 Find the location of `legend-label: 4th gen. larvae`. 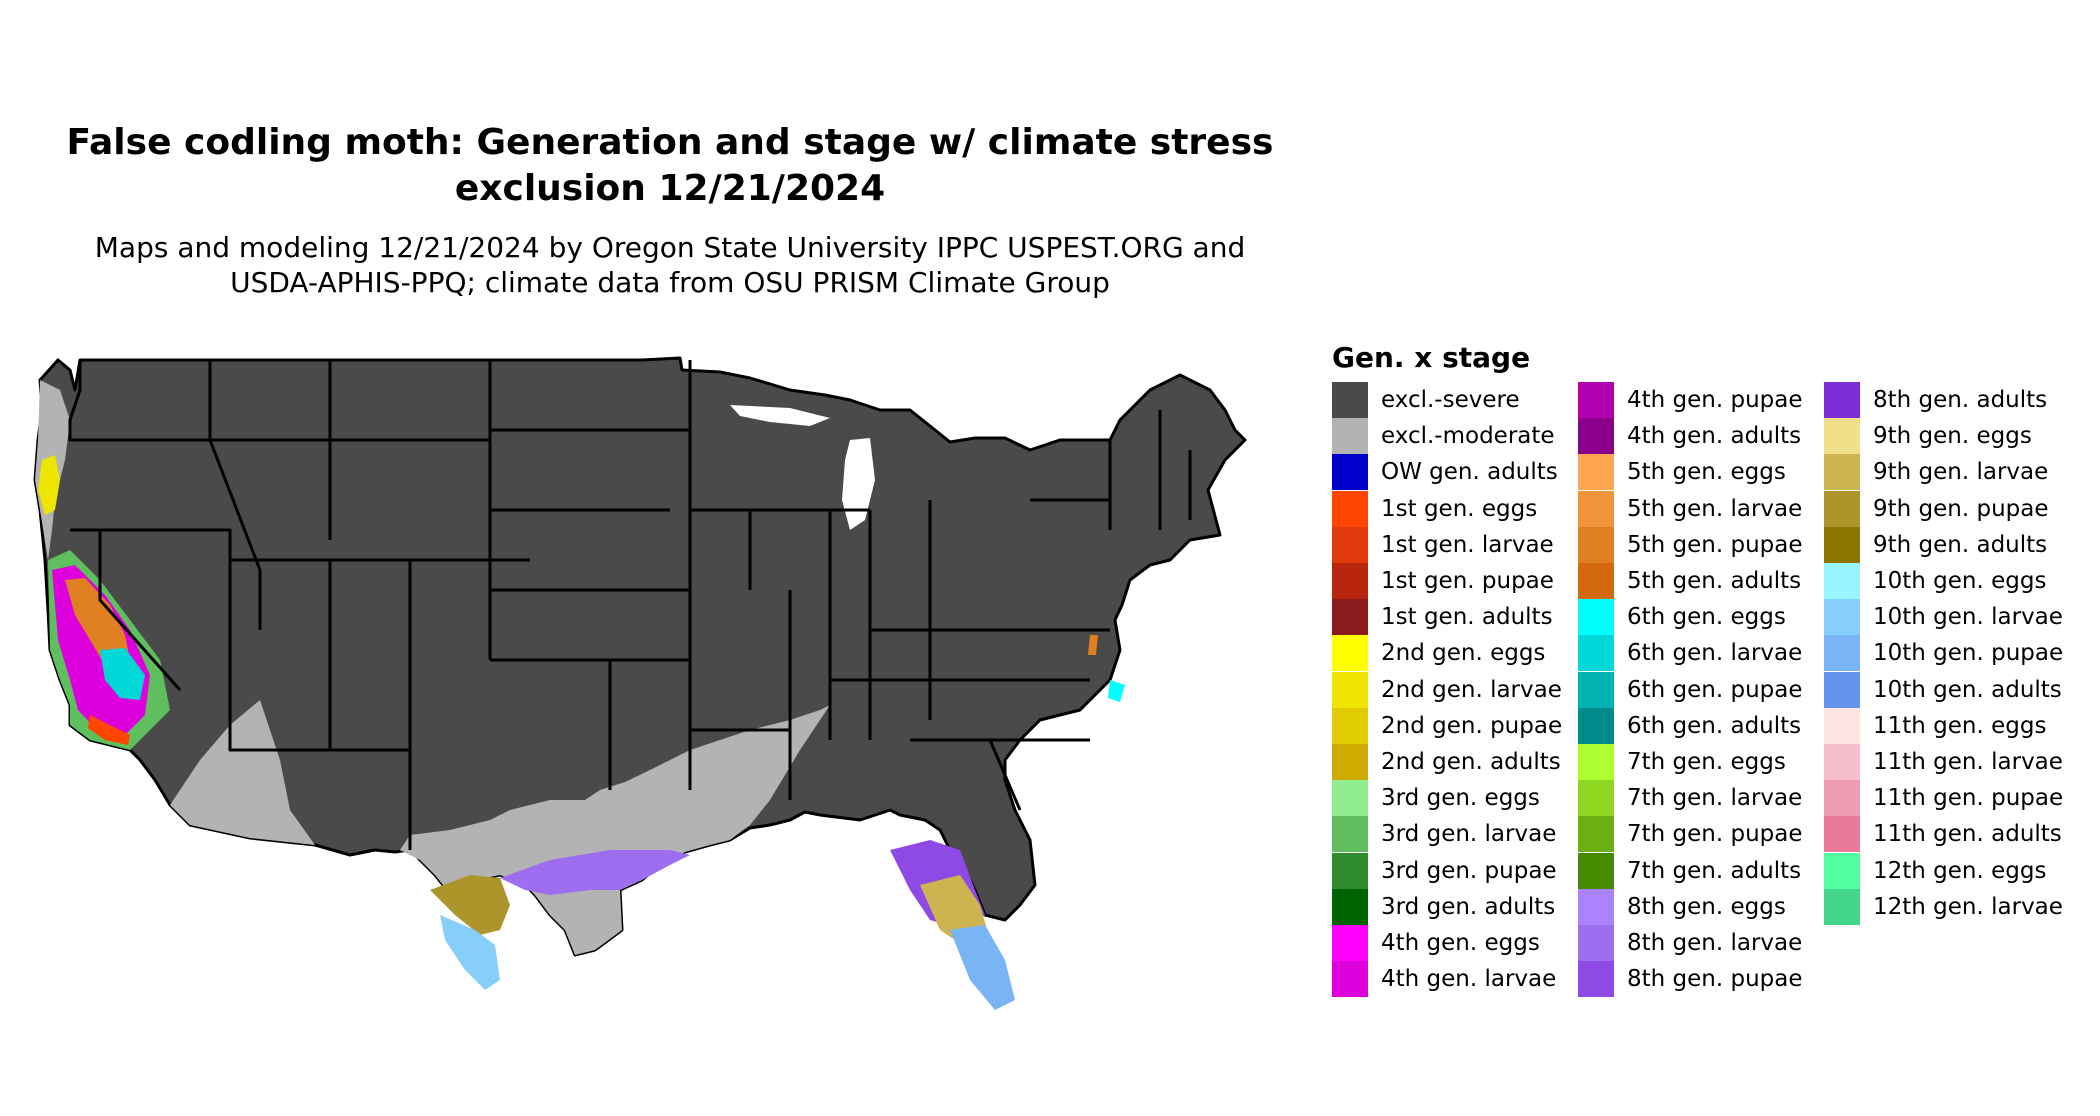

legend-label: 4th gen. larvae is located at coordinates (1469, 979).